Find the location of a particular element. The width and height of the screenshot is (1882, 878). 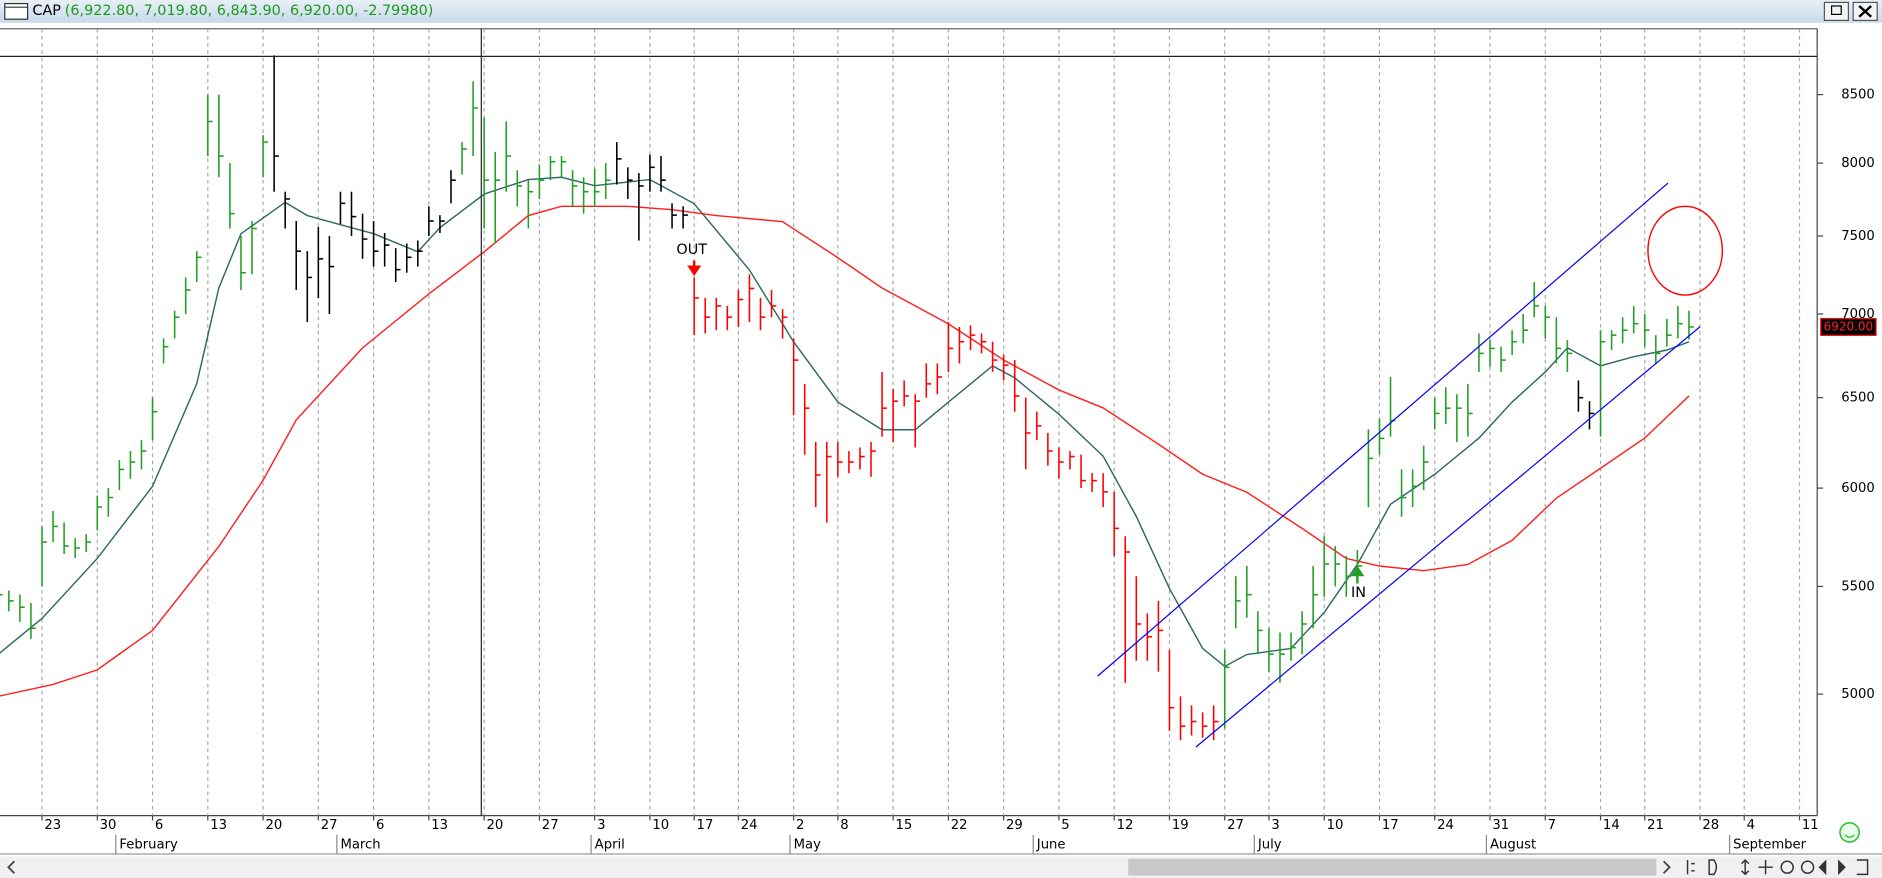

x-tick-label: 15 is located at coordinates (904, 825).